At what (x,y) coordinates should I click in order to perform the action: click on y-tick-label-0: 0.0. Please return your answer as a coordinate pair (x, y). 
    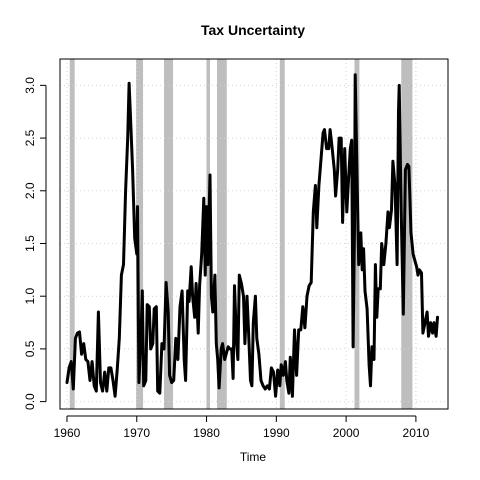
    Looking at the image, I should click on (30, 401).